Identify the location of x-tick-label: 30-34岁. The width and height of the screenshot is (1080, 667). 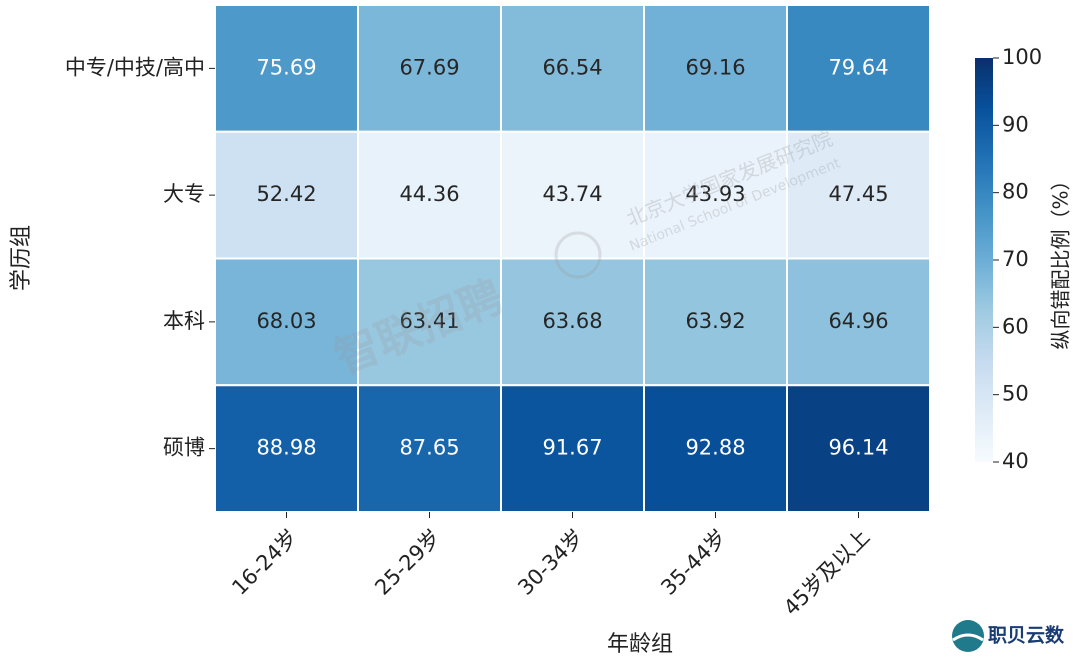
(550, 562).